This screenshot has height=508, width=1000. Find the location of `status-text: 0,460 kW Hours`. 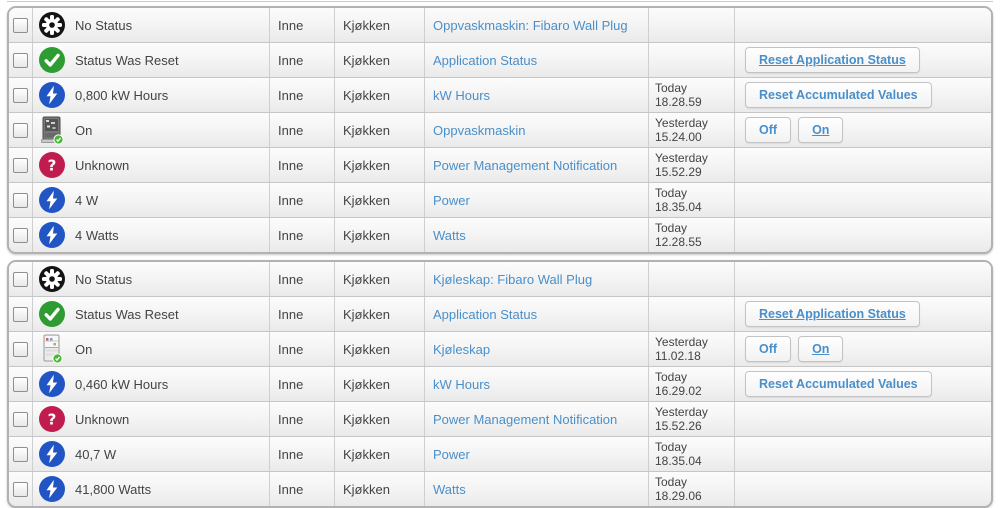

status-text: 0,460 kW Hours is located at coordinates (122, 384).